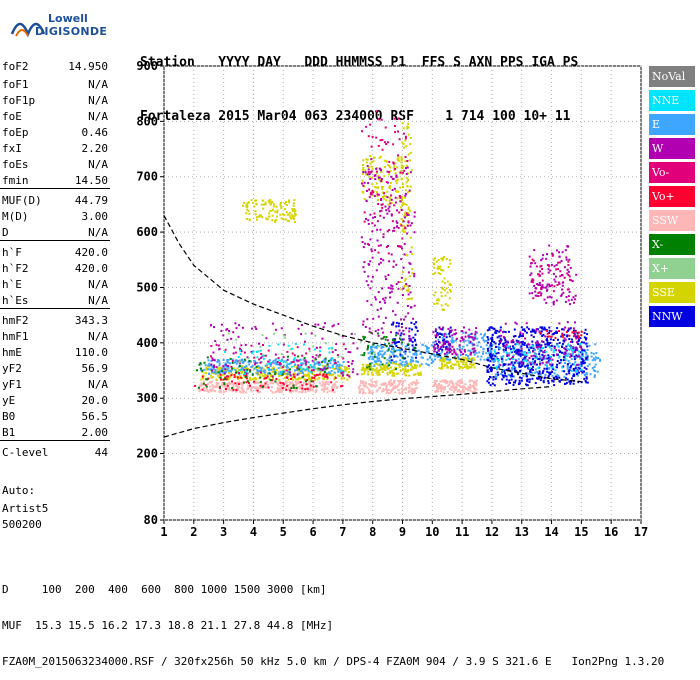 The width and height of the screenshot is (700, 680). I want to click on legend-item-nne: NNE, so click(672, 100).